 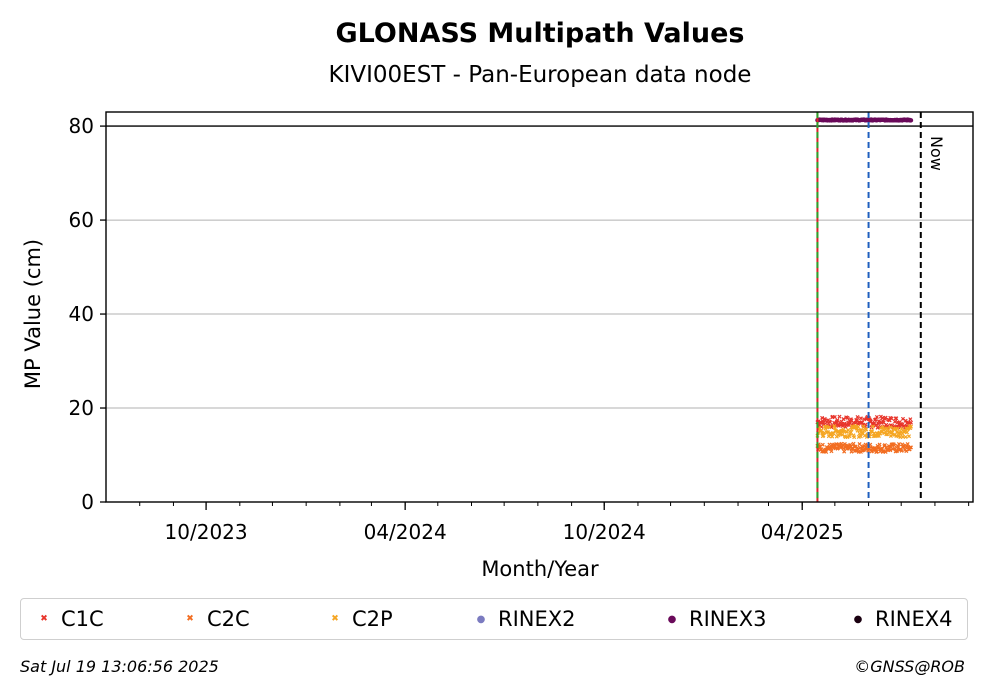 What do you see at coordinates (81, 408) in the screenshot?
I see `y-tick-label: 20` at bounding box center [81, 408].